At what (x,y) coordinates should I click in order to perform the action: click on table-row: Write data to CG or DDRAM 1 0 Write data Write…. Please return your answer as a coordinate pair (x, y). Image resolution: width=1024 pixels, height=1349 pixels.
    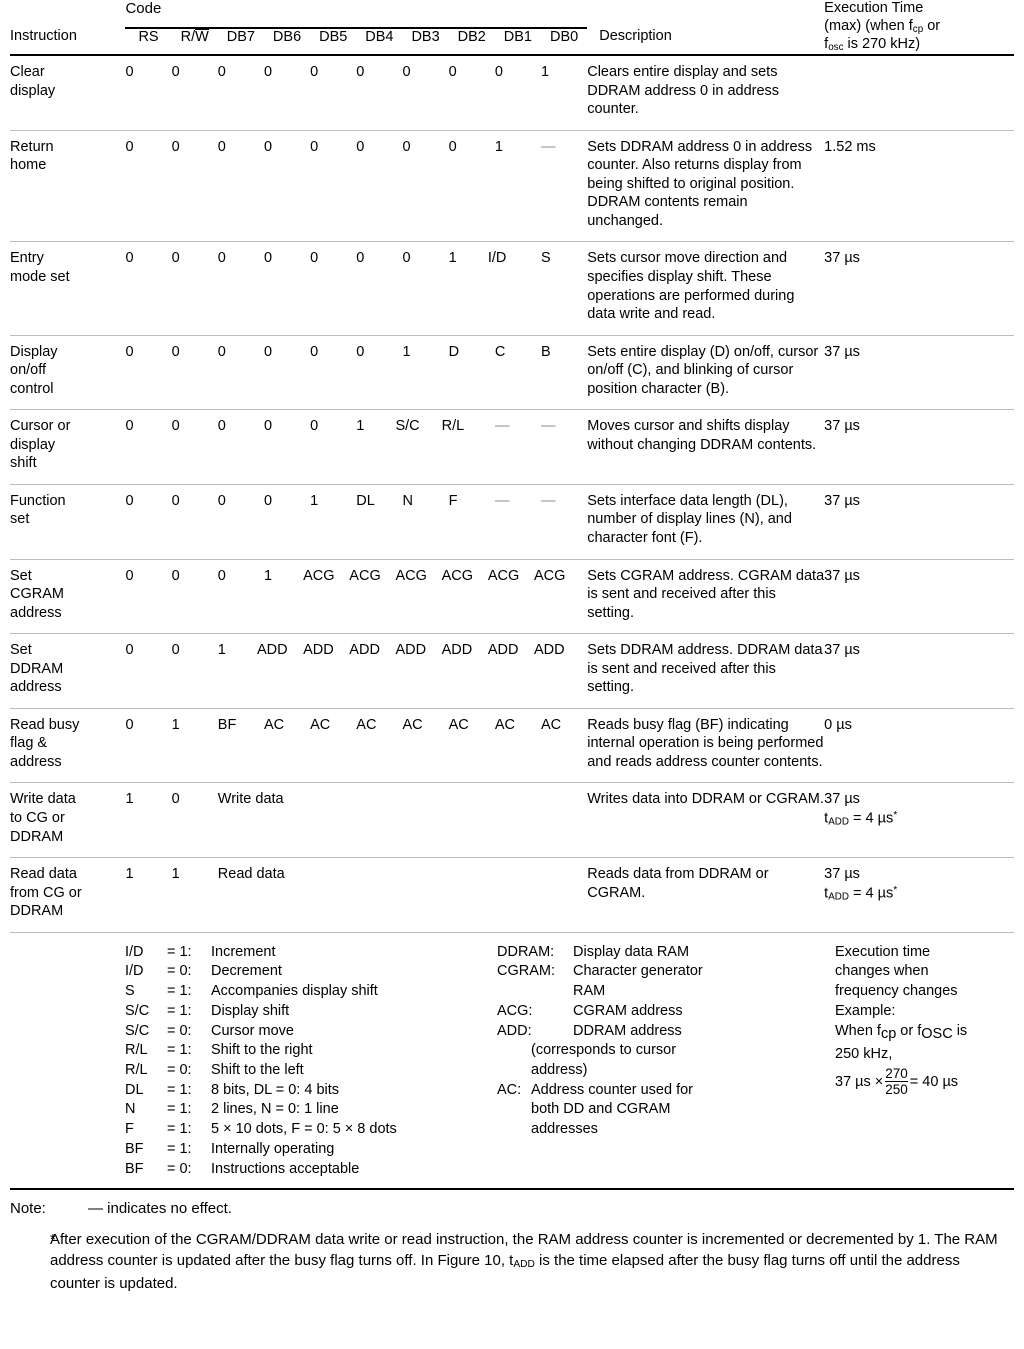
    Looking at the image, I should click on (512, 820).